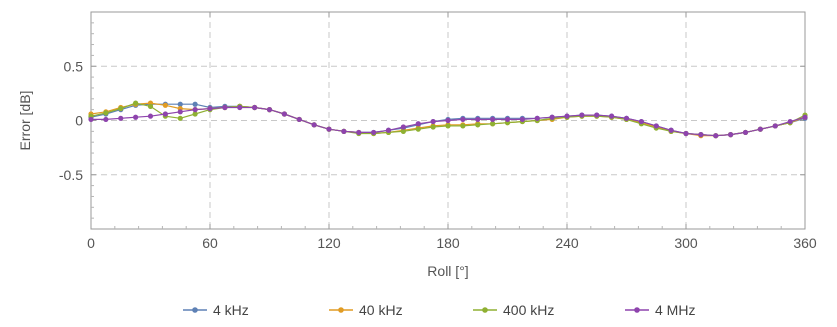 Image resolution: width=837 pixels, height=327 pixels. What do you see at coordinates (71, 175) in the screenshot?
I see `y-tick-label: -0.5` at bounding box center [71, 175].